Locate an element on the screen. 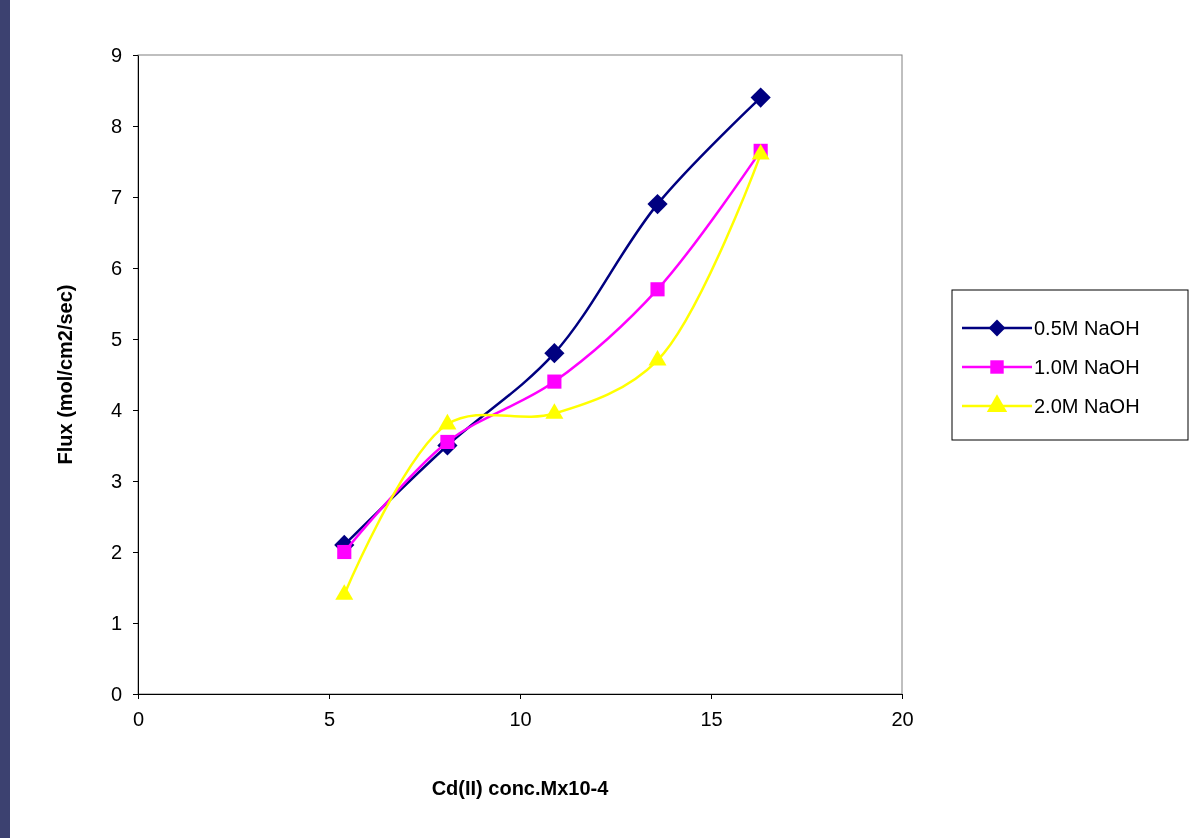  legend-label: 0.5M NaOH is located at coordinates (1087, 328).